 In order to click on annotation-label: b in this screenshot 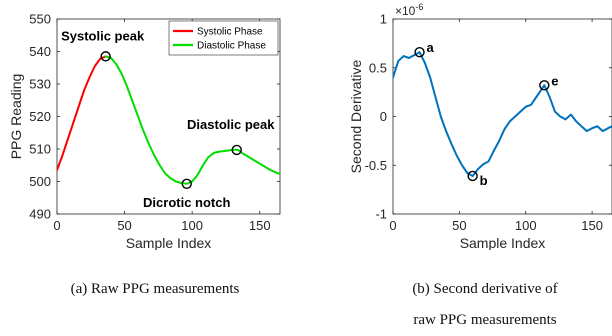, I will do `click(484, 180)`.